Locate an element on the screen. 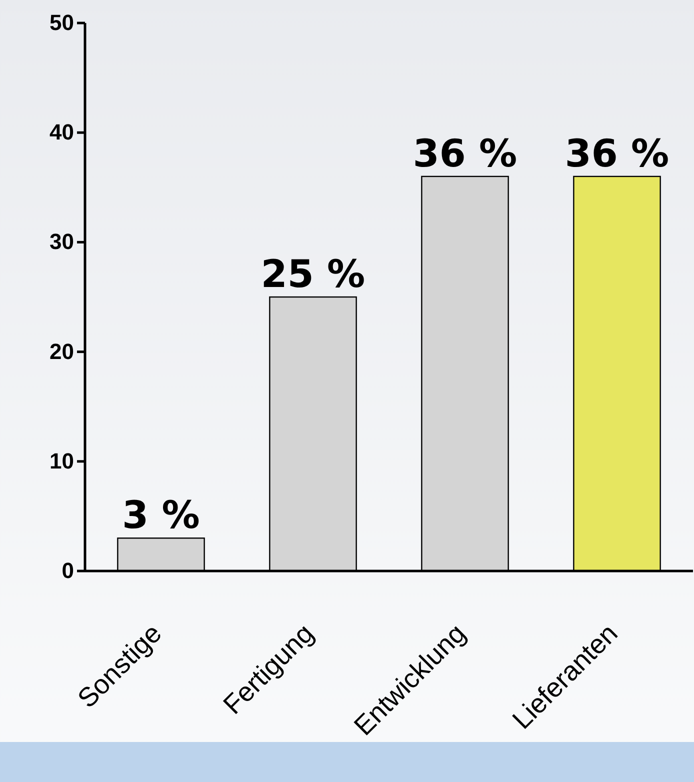  data-label: 3 % is located at coordinates (161, 515).